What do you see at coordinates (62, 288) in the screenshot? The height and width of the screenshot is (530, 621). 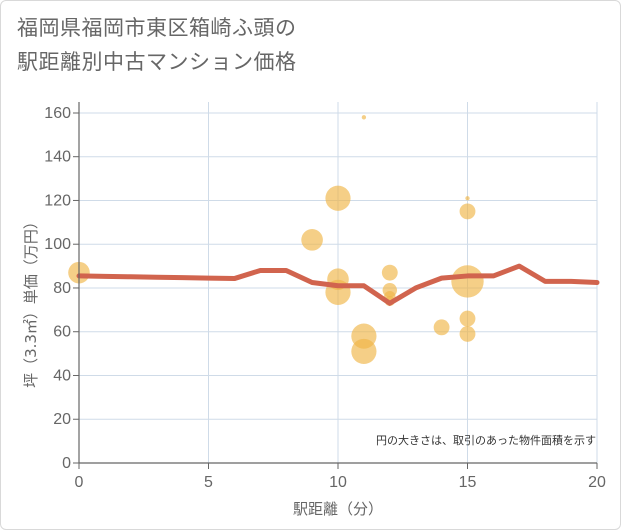 I see `y-tick-label-80: 80` at bounding box center [62, 288].